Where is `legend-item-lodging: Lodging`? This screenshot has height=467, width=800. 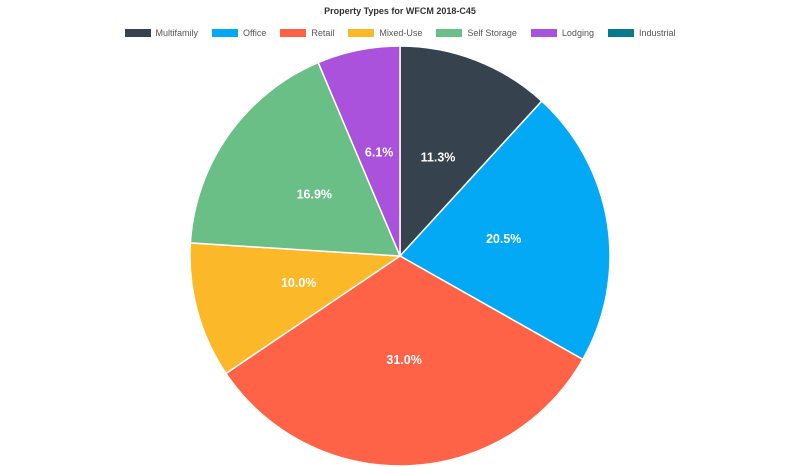
legend-item-lodging: Lodging is located at coordinates (562, 33).